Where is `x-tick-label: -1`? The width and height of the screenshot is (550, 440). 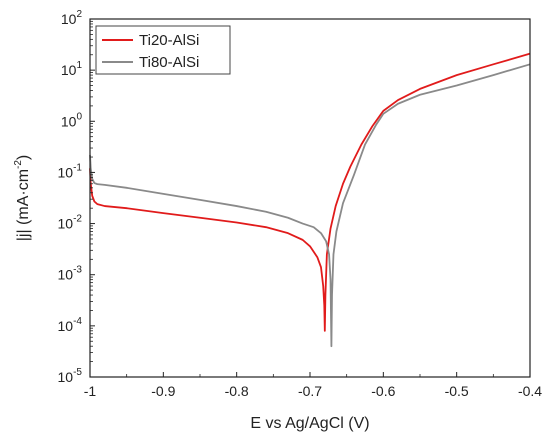
x-tick-label: -1 is located at coordinates (90, 391).